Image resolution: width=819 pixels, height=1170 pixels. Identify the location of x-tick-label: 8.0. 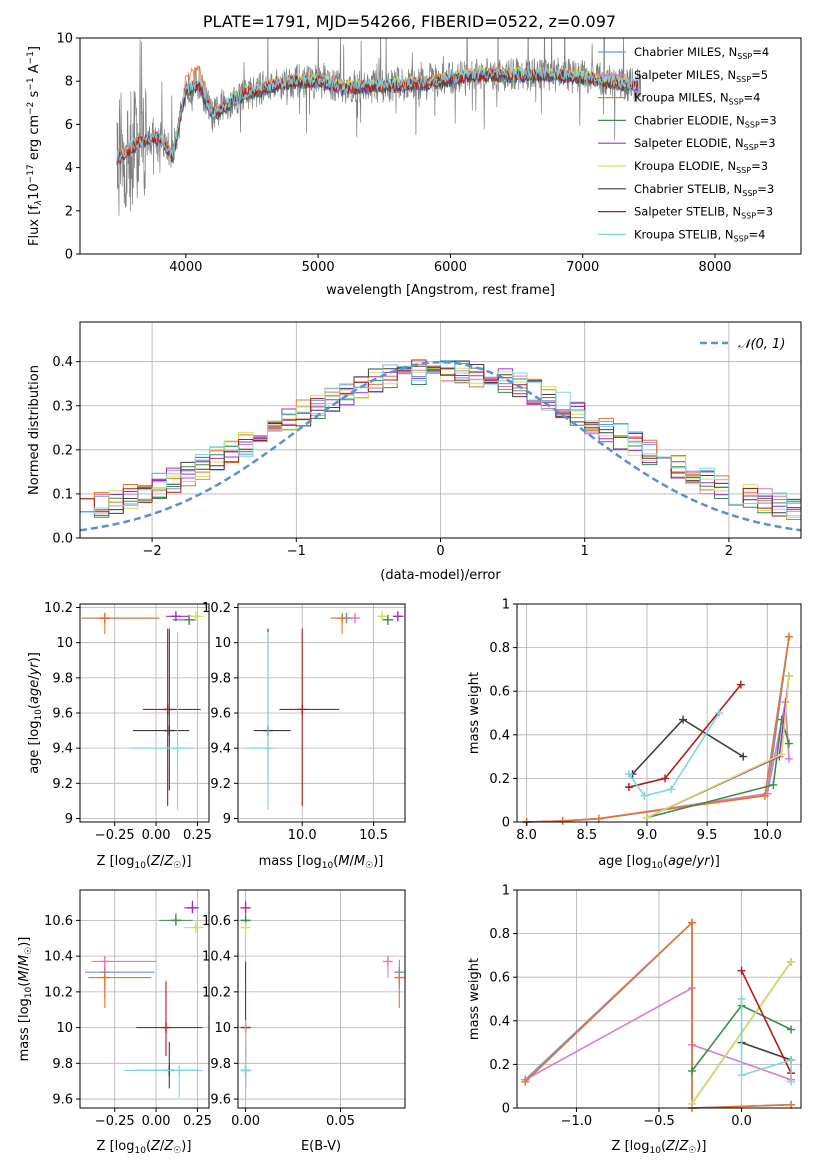
(526, 835).